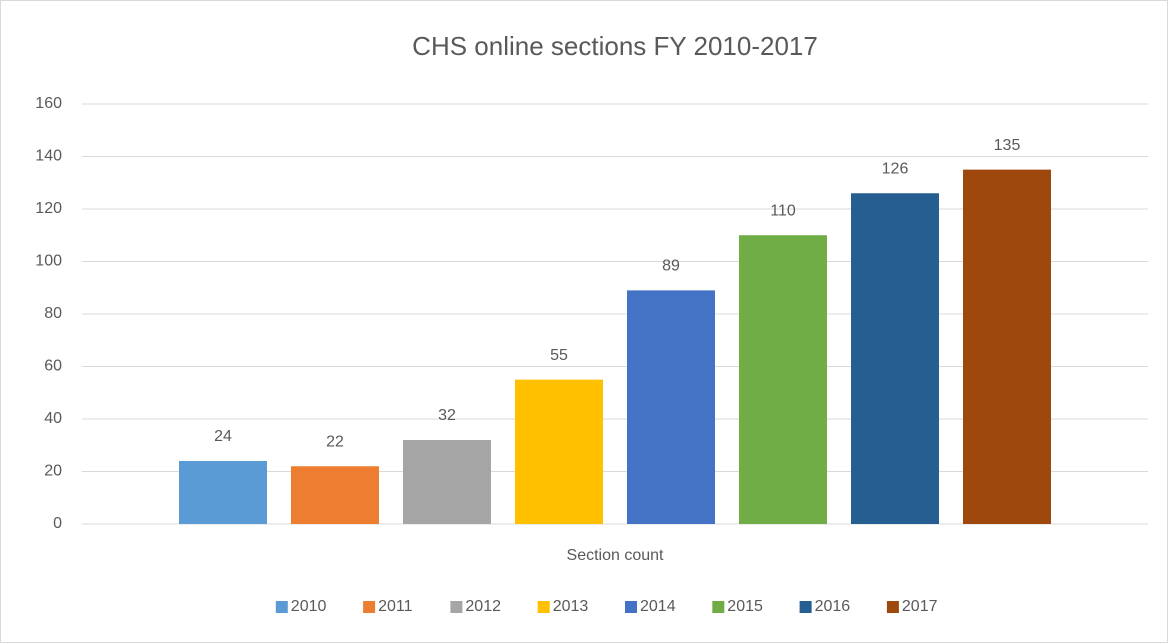 The width and height of the screenshot is (1168, 643). I want to click on y-tick-label: 60, so click(53, 366).